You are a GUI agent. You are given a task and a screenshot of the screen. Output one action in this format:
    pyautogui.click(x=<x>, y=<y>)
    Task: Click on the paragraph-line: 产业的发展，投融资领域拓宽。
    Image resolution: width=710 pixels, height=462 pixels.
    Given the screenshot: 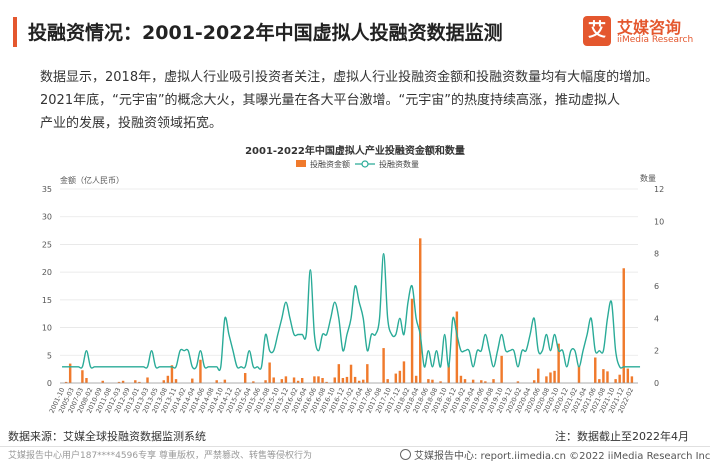 What is the action you would take?
    pyautogui.click(x=131, y=123)
    